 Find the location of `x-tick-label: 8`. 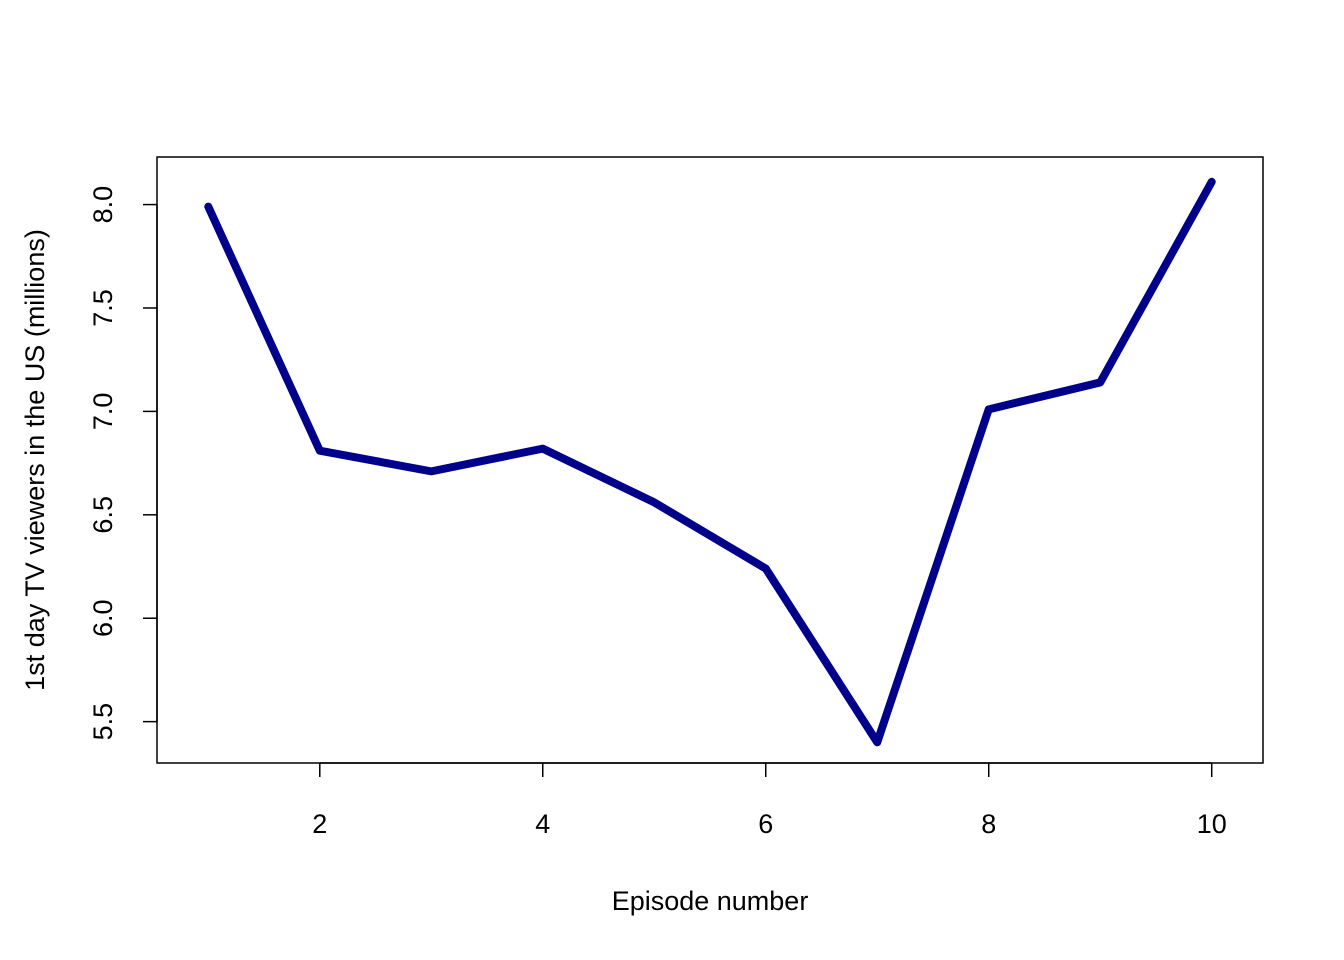

x-tick-label: 8 is located at coordinates (988, 824).